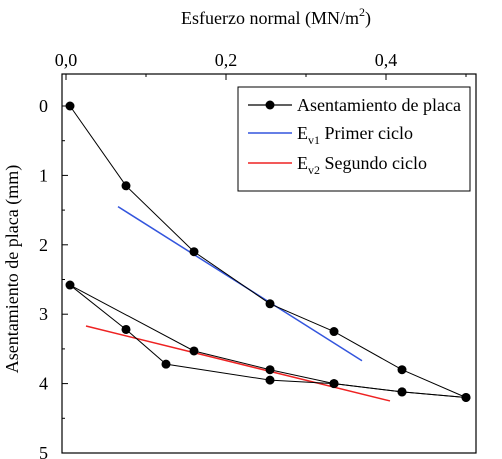 The height and width of the screenshot is (459, 502). What do you see at coordinates (368, 18) in the screenshot?
I see `x-axis-title-end: )` at bounding box center [368, 18].